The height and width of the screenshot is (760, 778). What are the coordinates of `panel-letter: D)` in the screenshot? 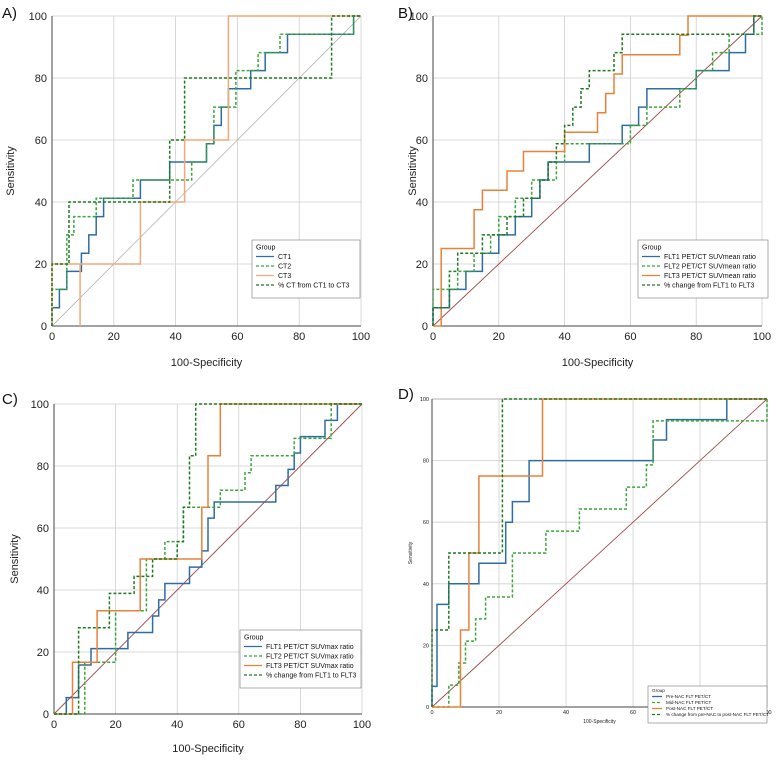 It's located at (406, 394).